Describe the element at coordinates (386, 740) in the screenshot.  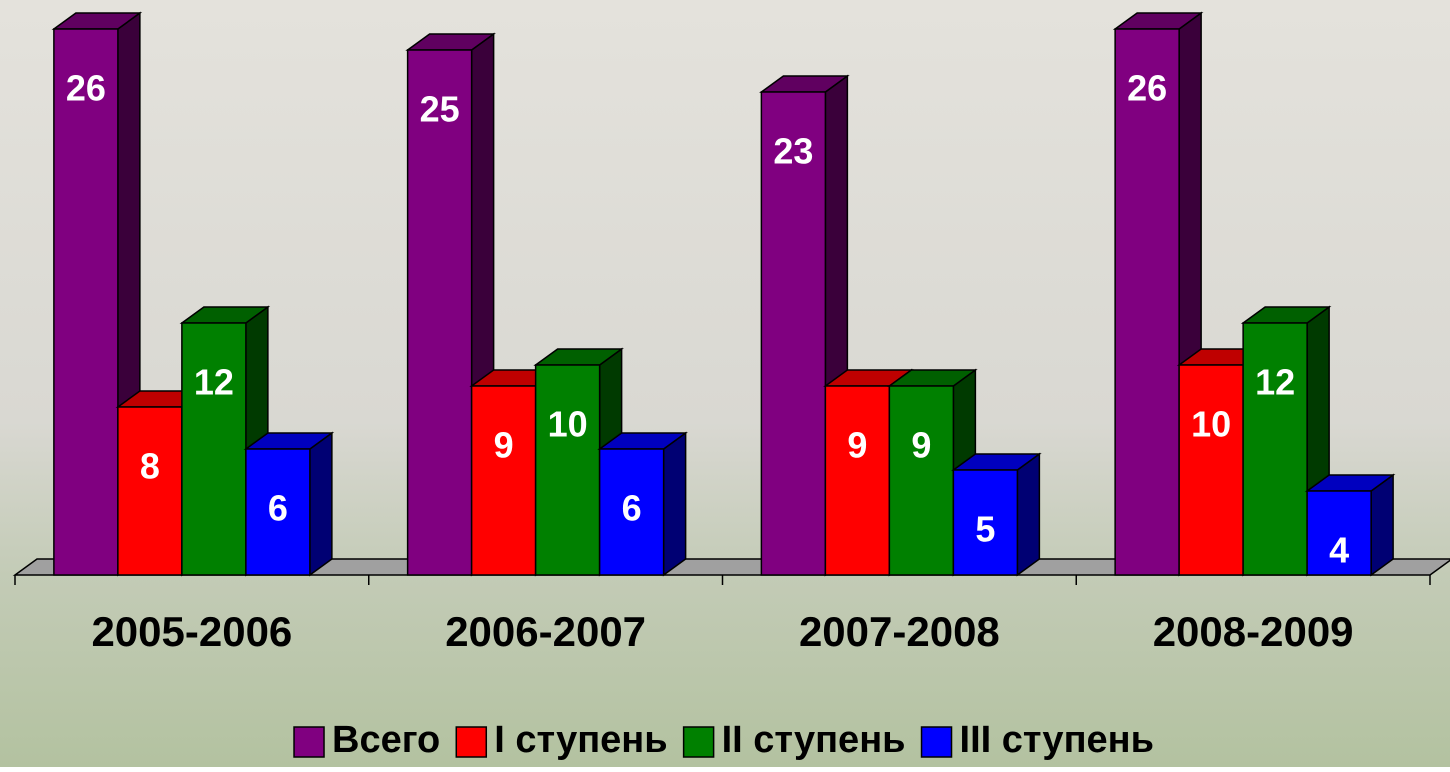
I see `legend-label: Всего` at that location.